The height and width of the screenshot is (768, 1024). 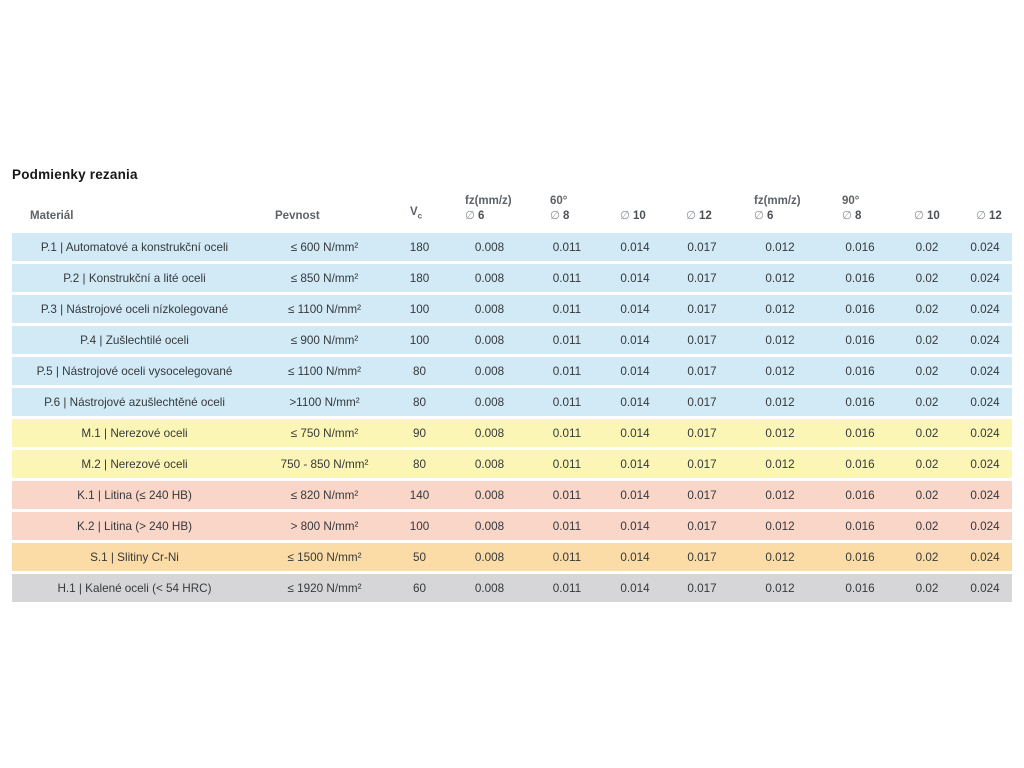 I want to click on material-cell: K.1 | Litina (≤ 240 HB), so click(x=134, y=495).